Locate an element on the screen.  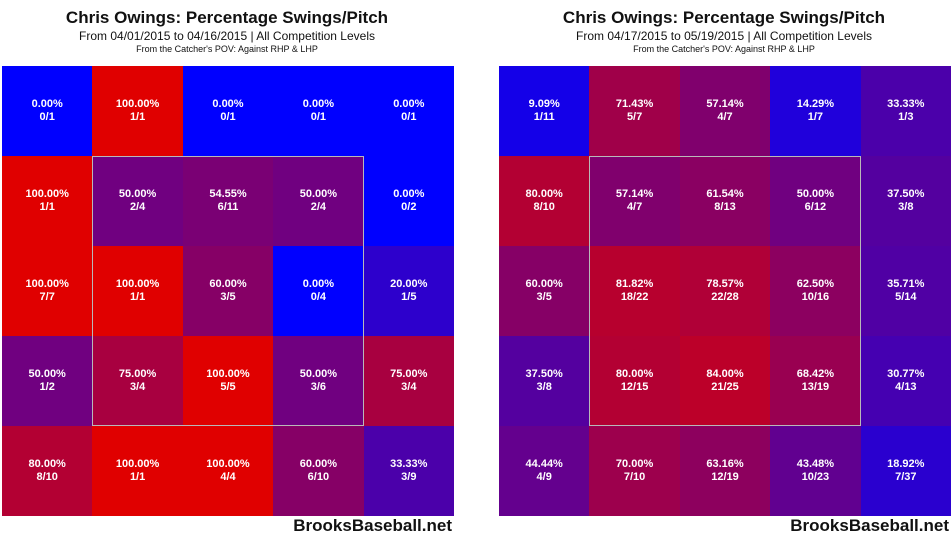
cell-count: 1/2 is located at coordinates (47, 387).